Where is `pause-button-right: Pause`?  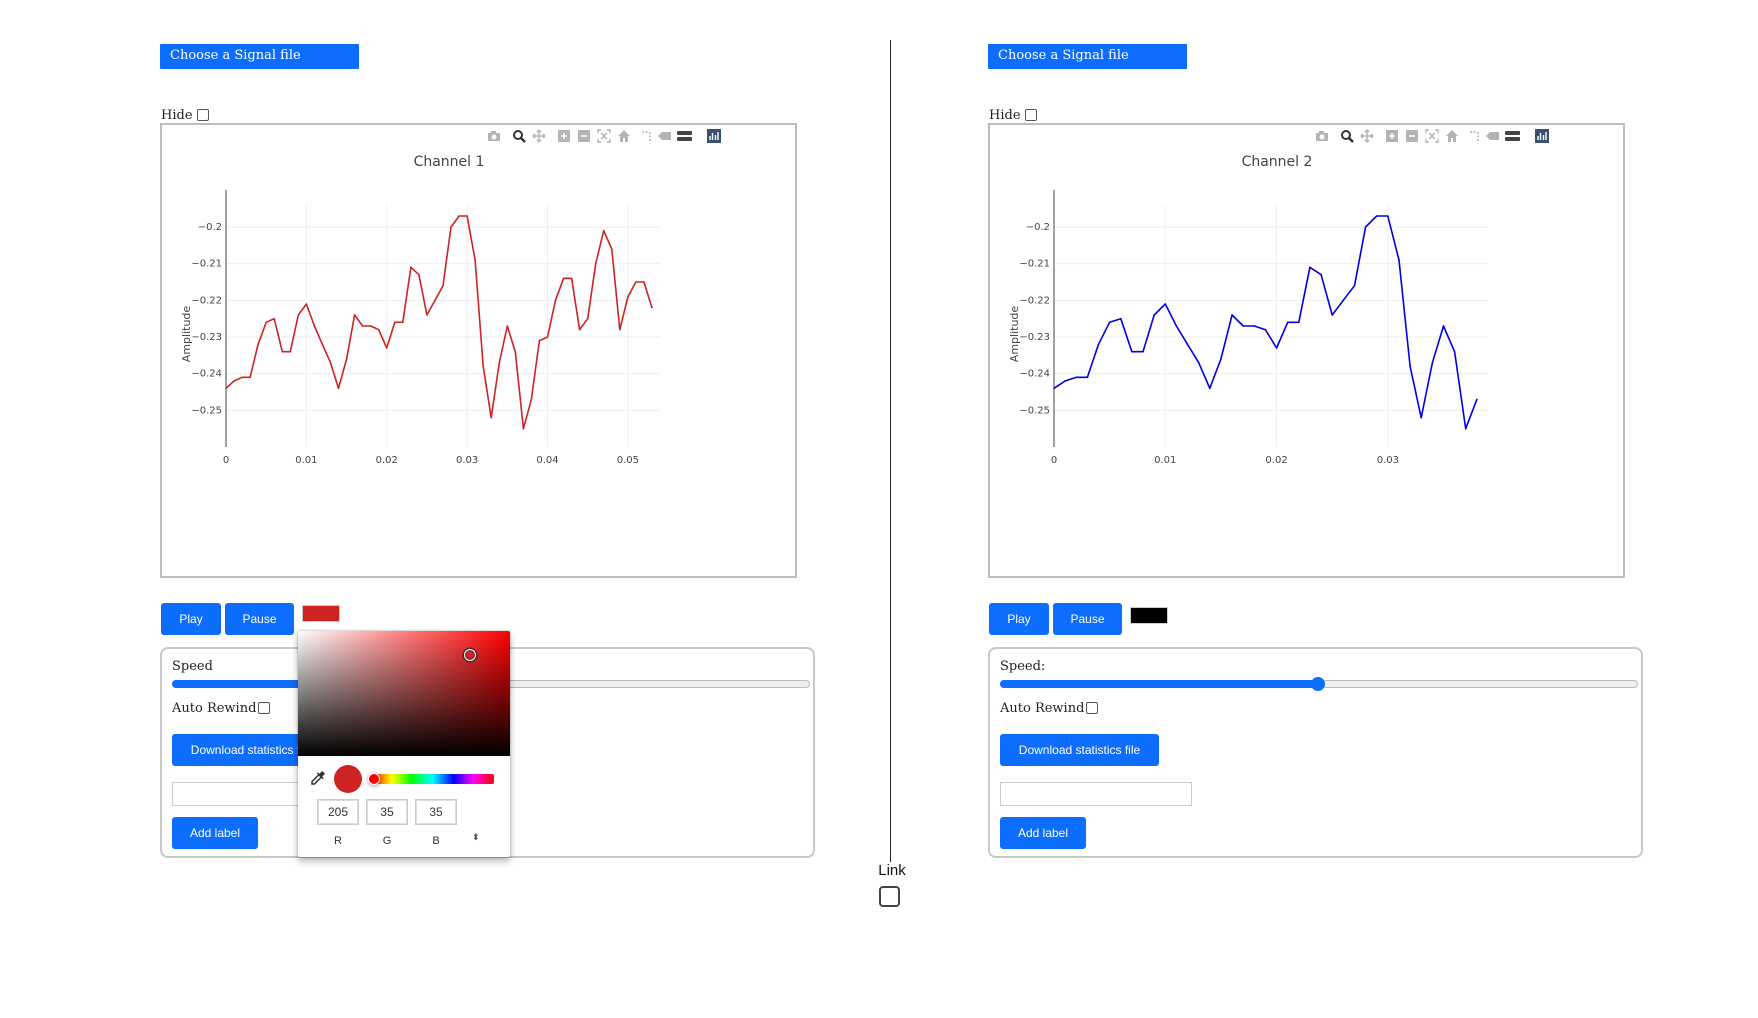 pause-button-right: Pause is located at coordinates (1087, 619).